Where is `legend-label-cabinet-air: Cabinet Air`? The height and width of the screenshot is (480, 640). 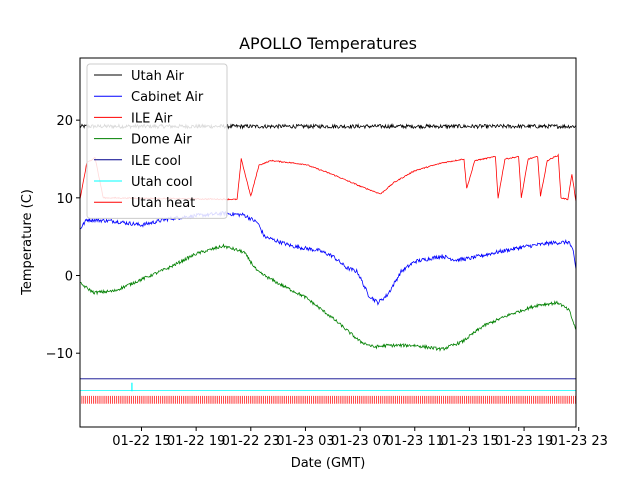
legend-label-cabinet-air: Cabinet Air is located at coordinates (167, 97).